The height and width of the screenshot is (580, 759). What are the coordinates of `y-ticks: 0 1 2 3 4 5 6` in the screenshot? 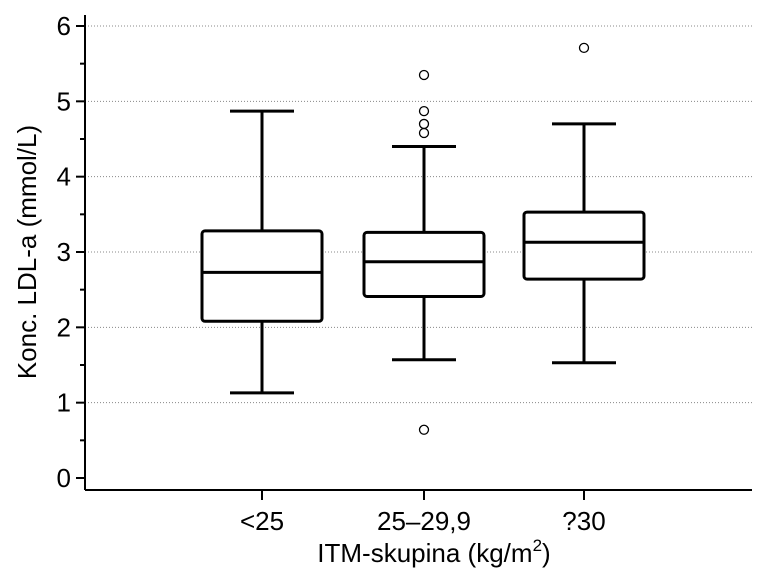 It's located at (71, 252).